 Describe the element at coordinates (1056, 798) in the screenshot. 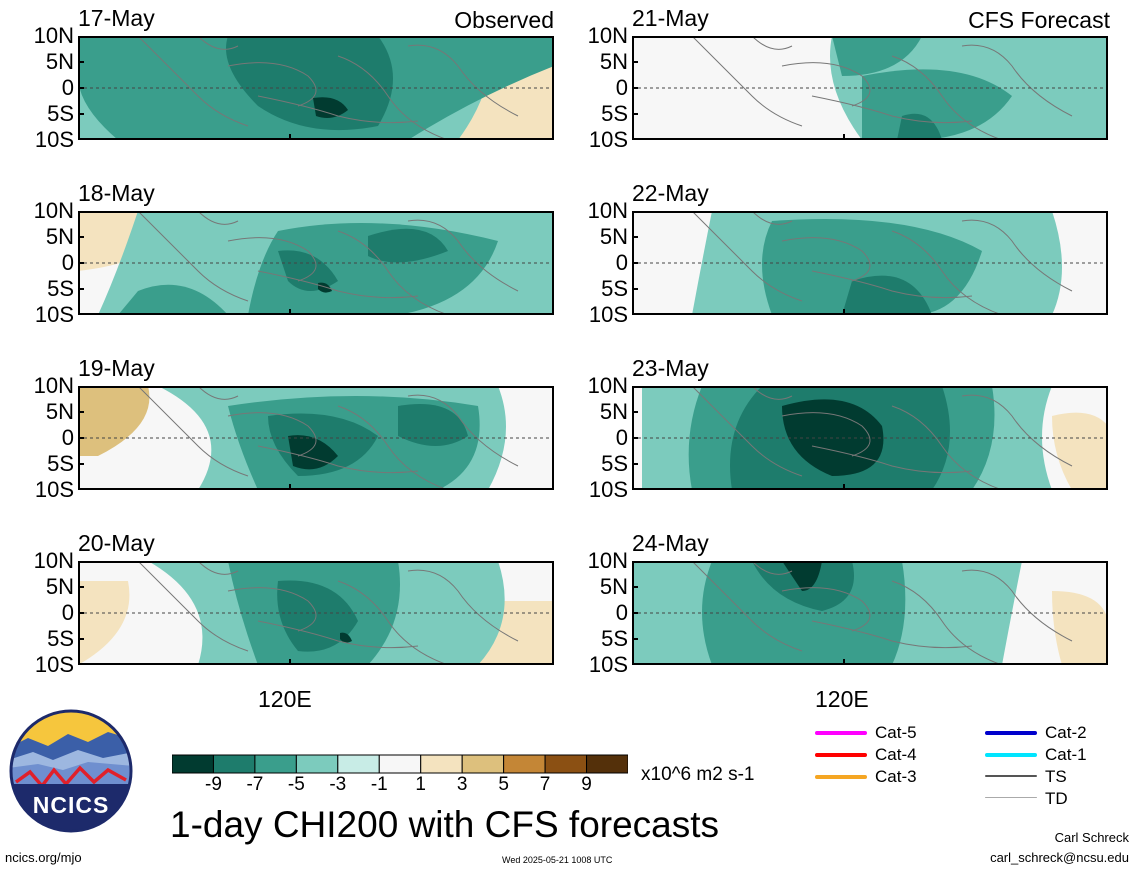

I see `legend-label: TD` at that location.